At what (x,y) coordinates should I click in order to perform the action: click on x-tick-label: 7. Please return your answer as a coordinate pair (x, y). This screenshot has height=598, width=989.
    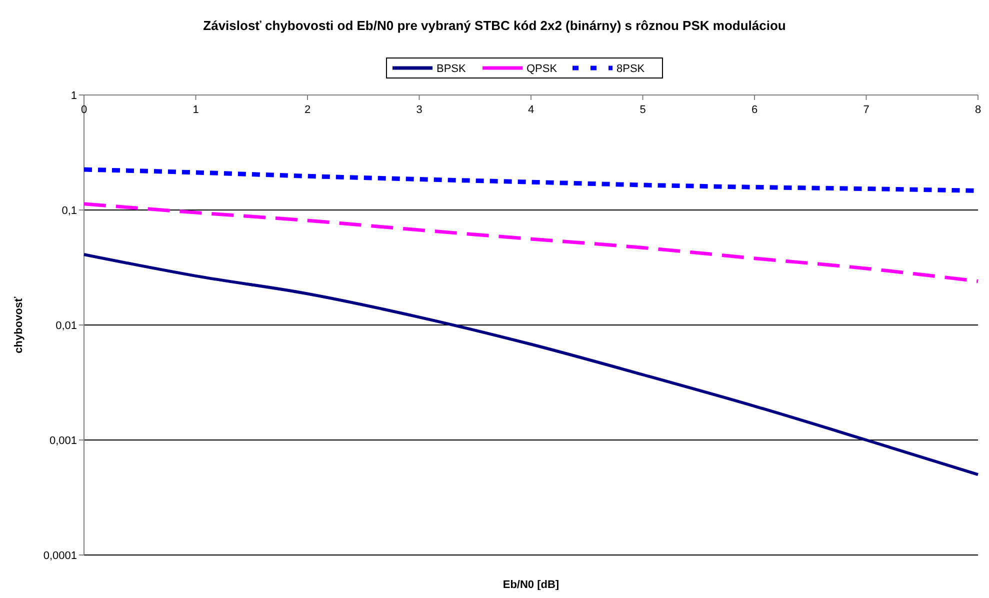
    Looking at the image, I should click on (866, 110).